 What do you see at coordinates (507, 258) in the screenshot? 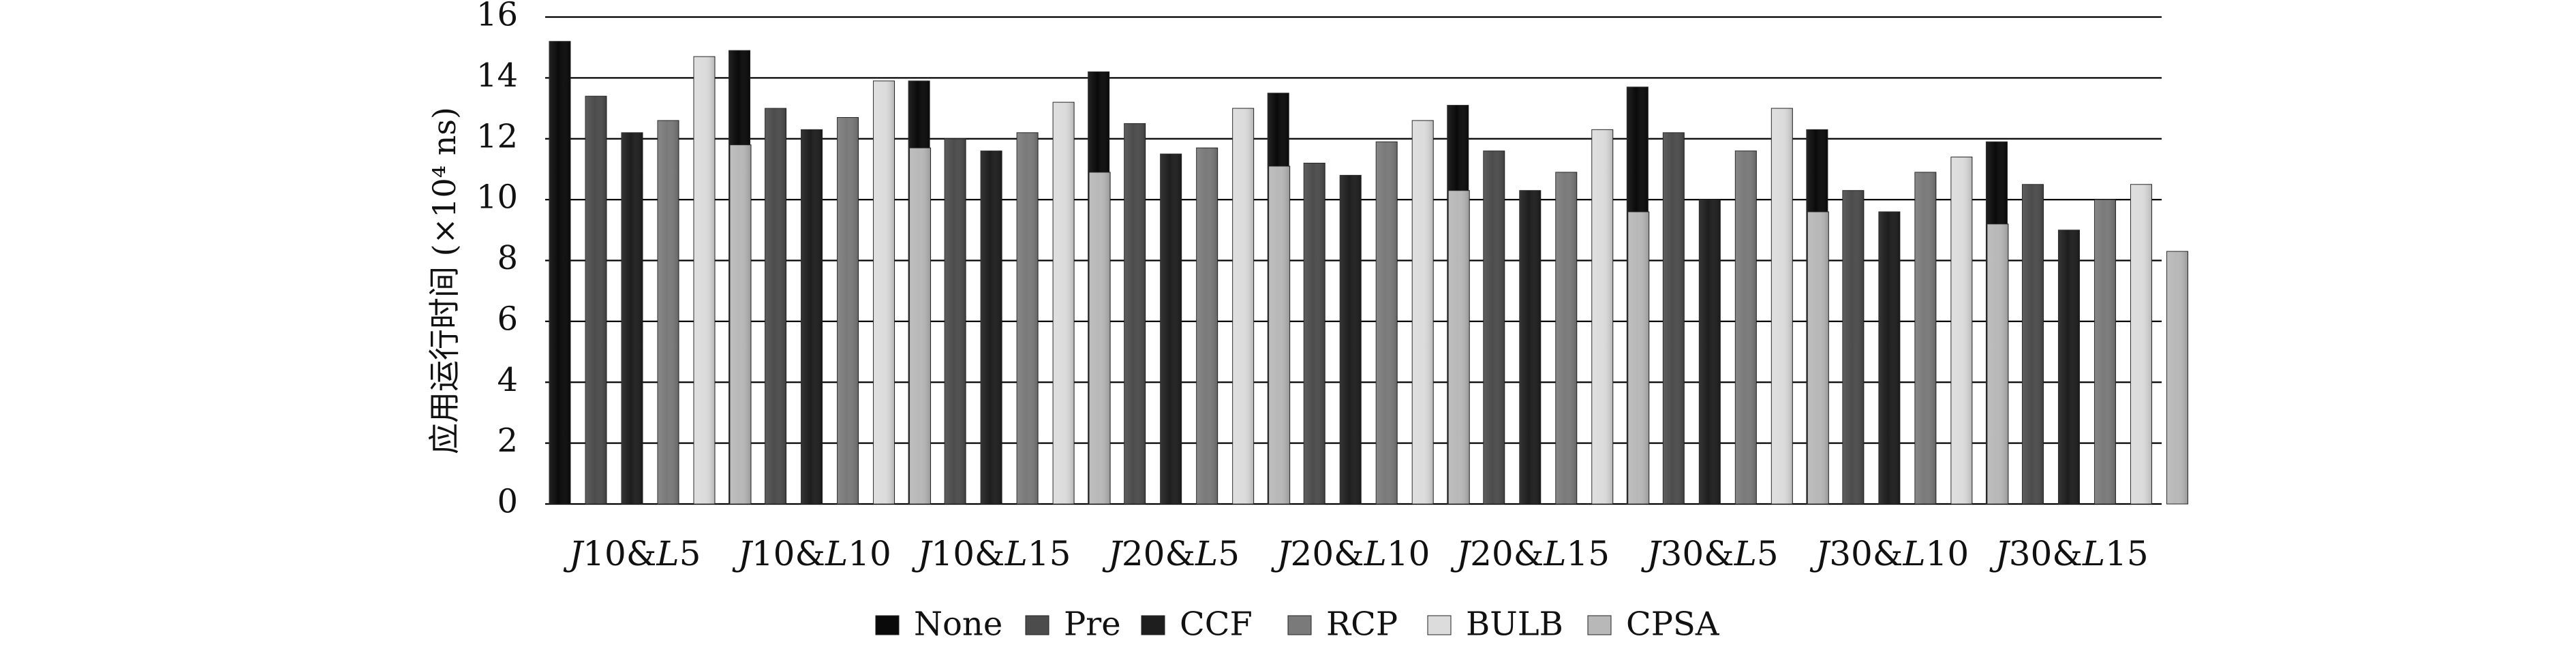
I see `y-tick-label: 8` at bounding box center [507, 258].